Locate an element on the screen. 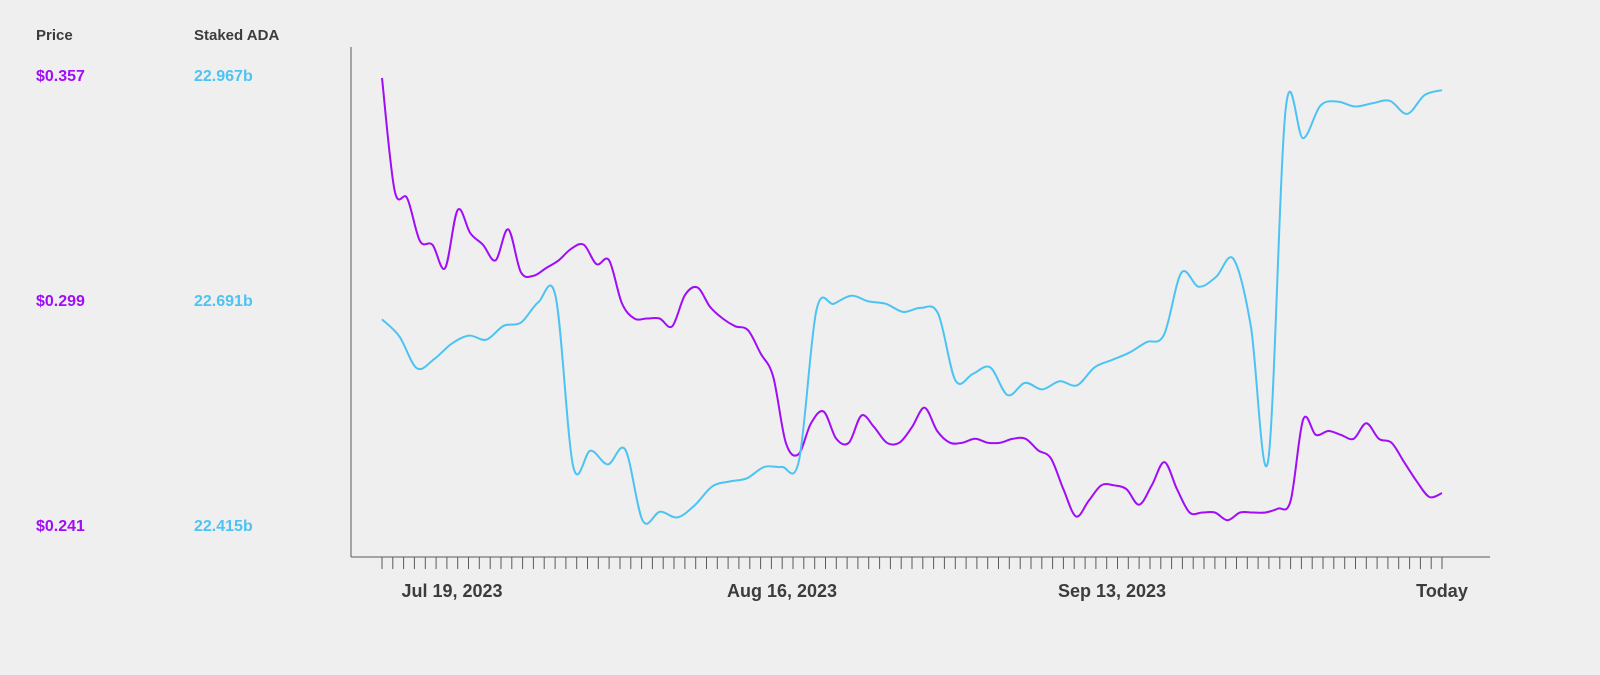 Image resolution: width=1600 pixels, height=675 pixels. price-tick-label: $0.241 is located at coordinates (60, 526).